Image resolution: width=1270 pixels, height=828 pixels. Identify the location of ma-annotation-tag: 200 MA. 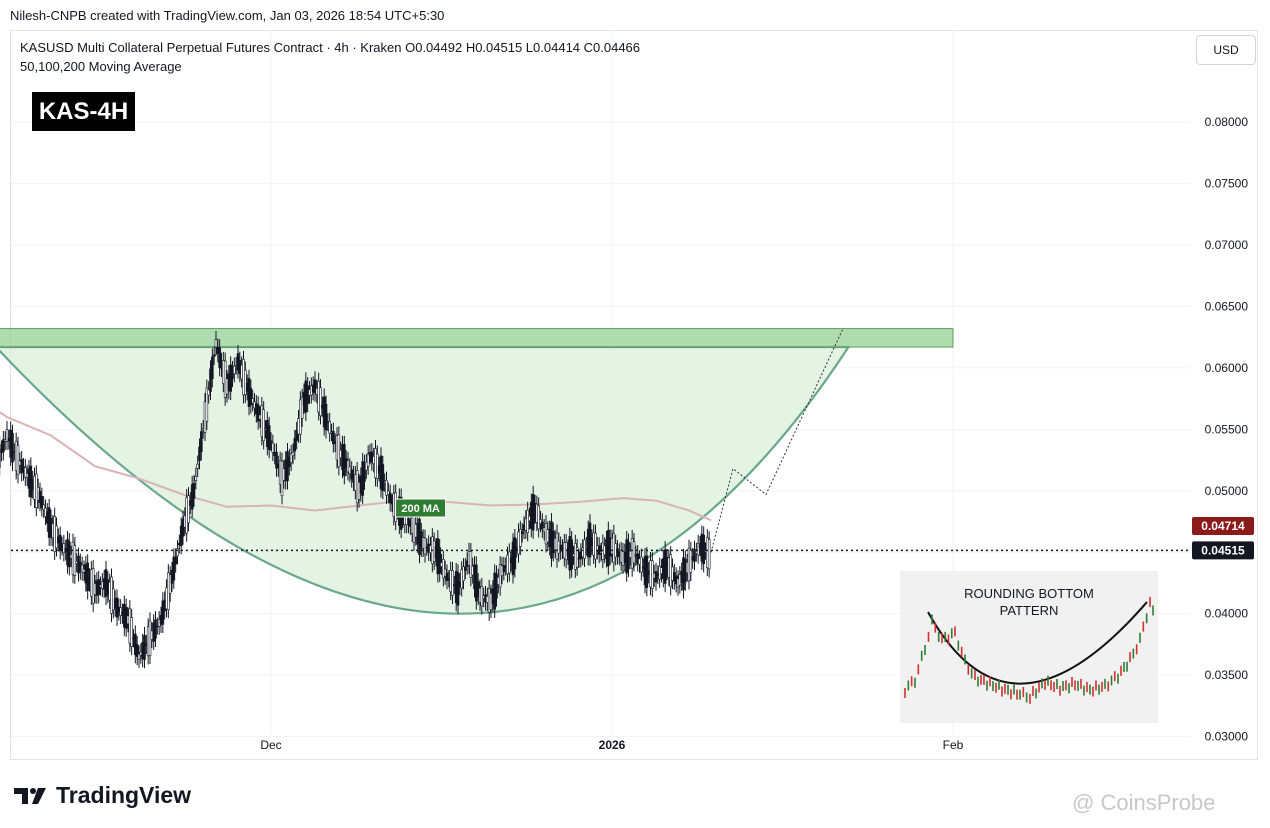
(421, 508).